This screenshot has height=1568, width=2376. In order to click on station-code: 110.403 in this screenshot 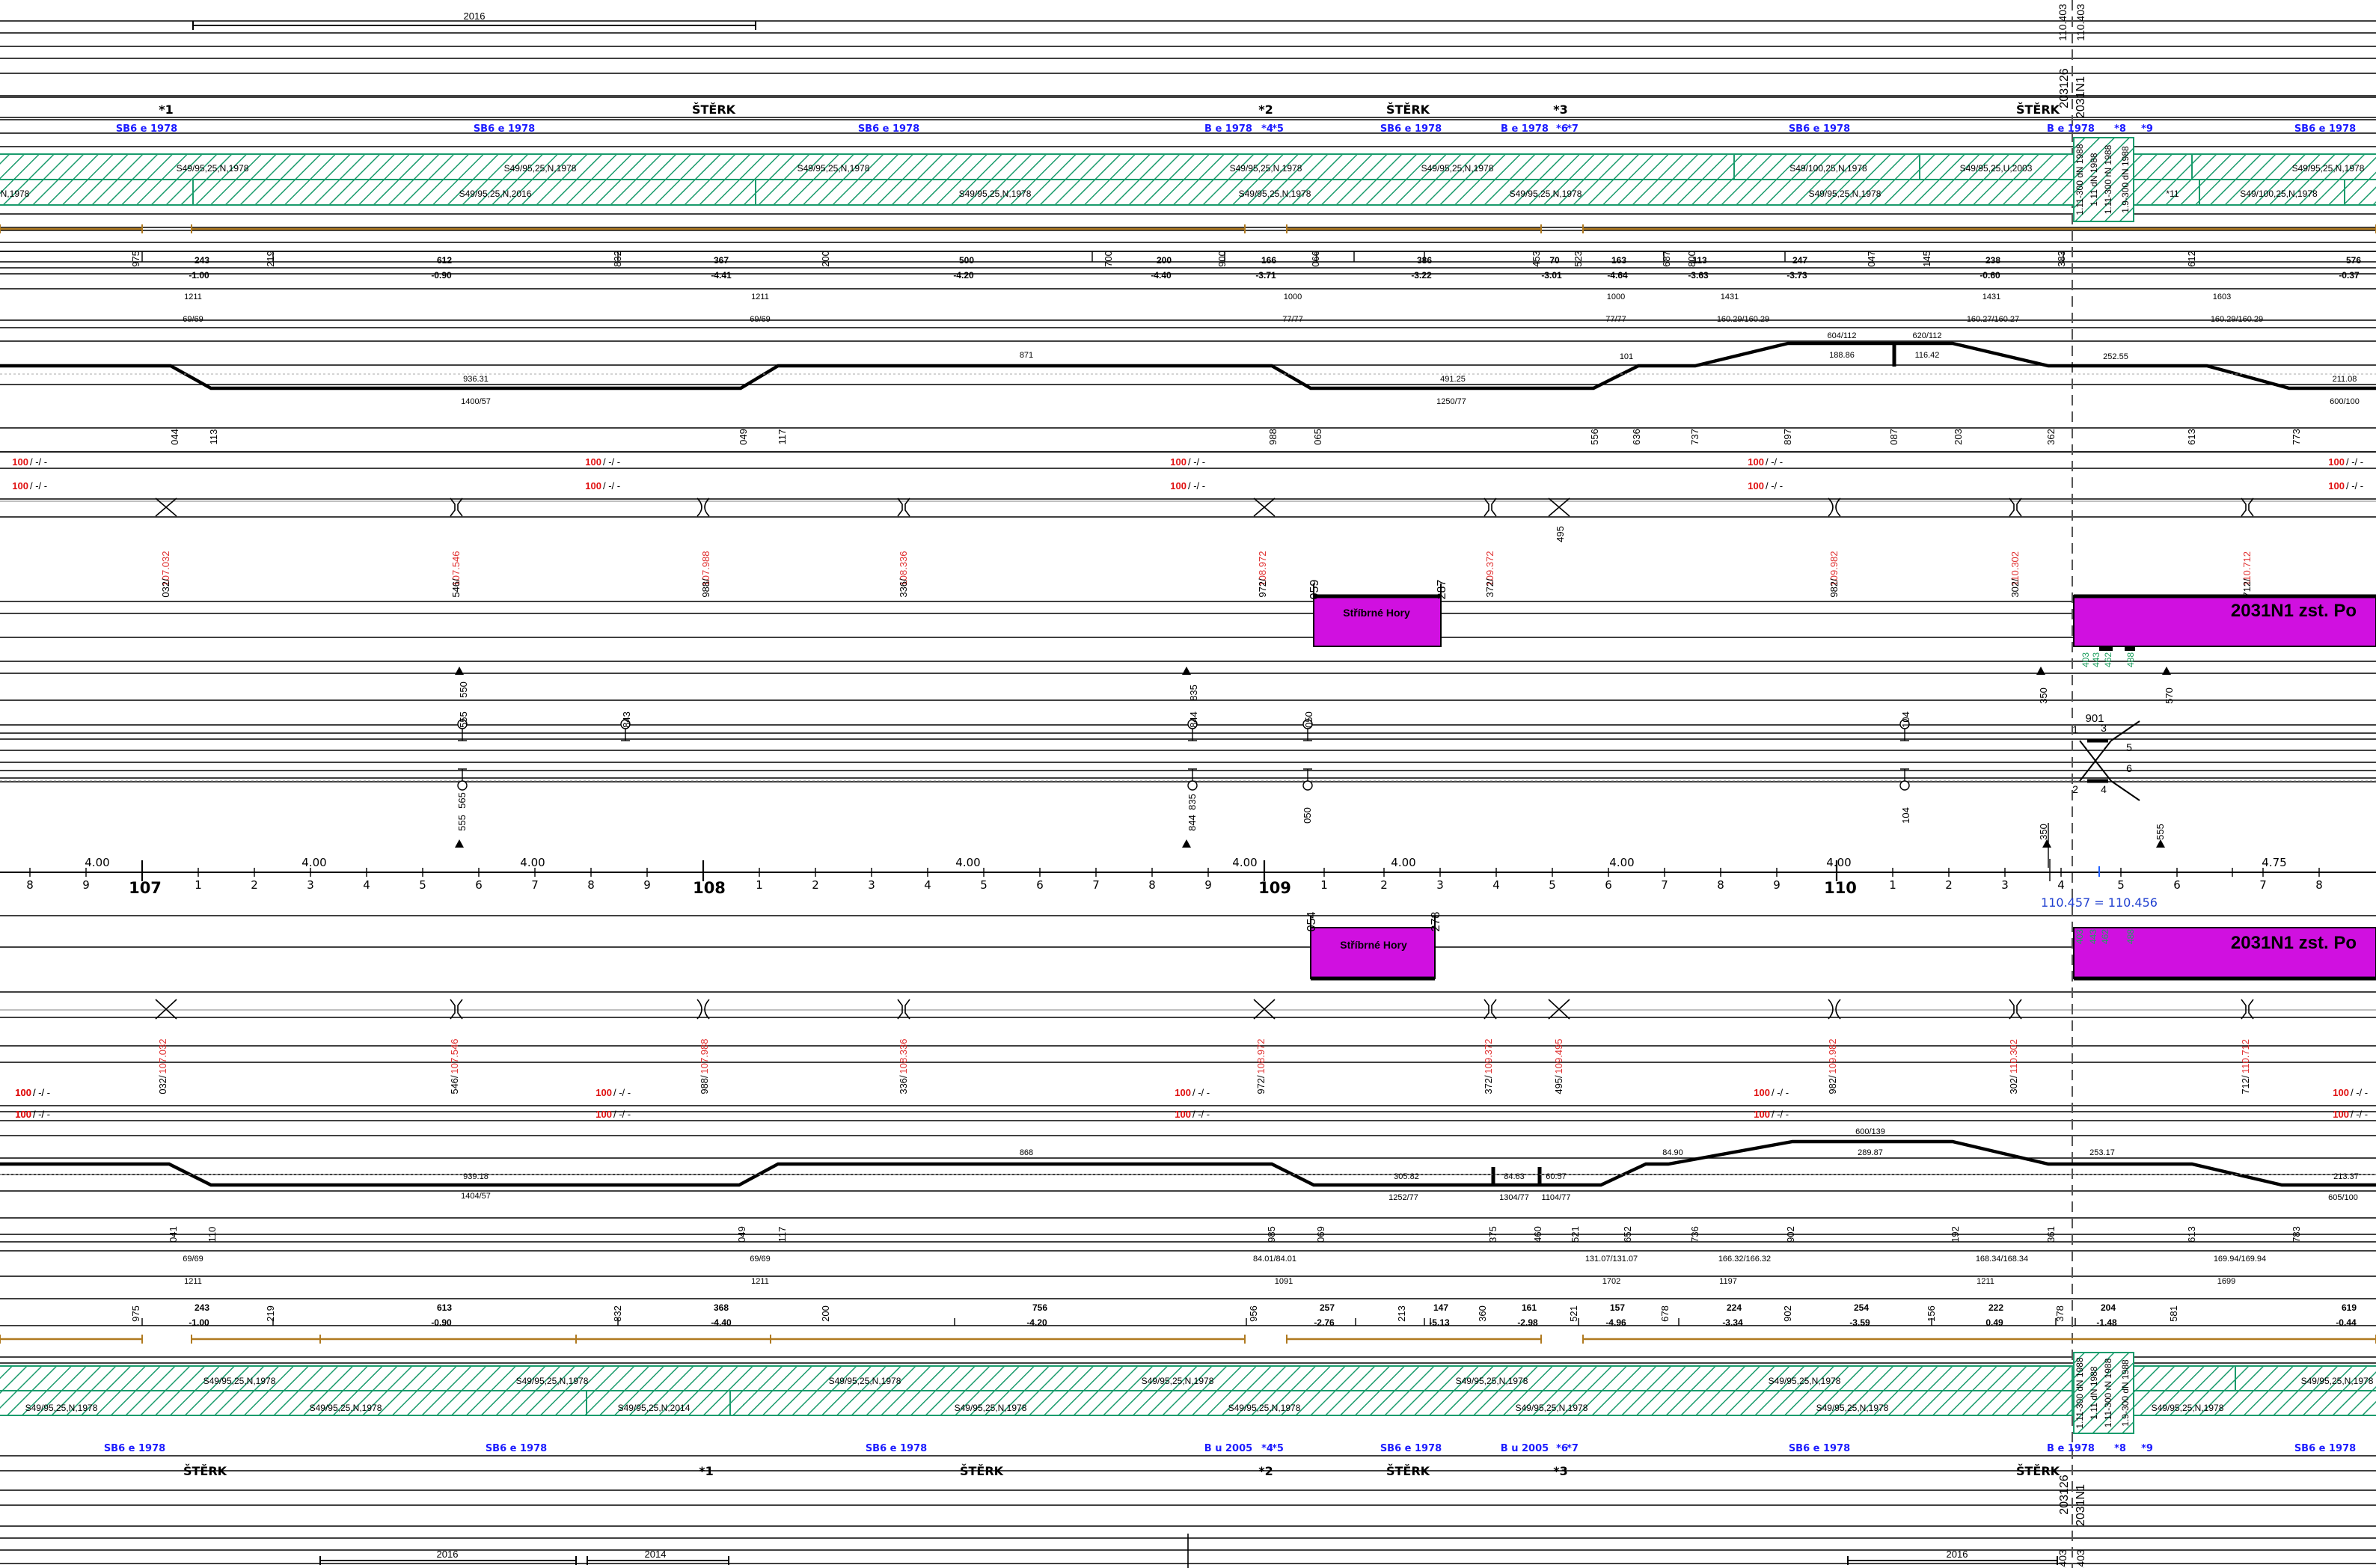, I will do `click(2080, 1559)`.